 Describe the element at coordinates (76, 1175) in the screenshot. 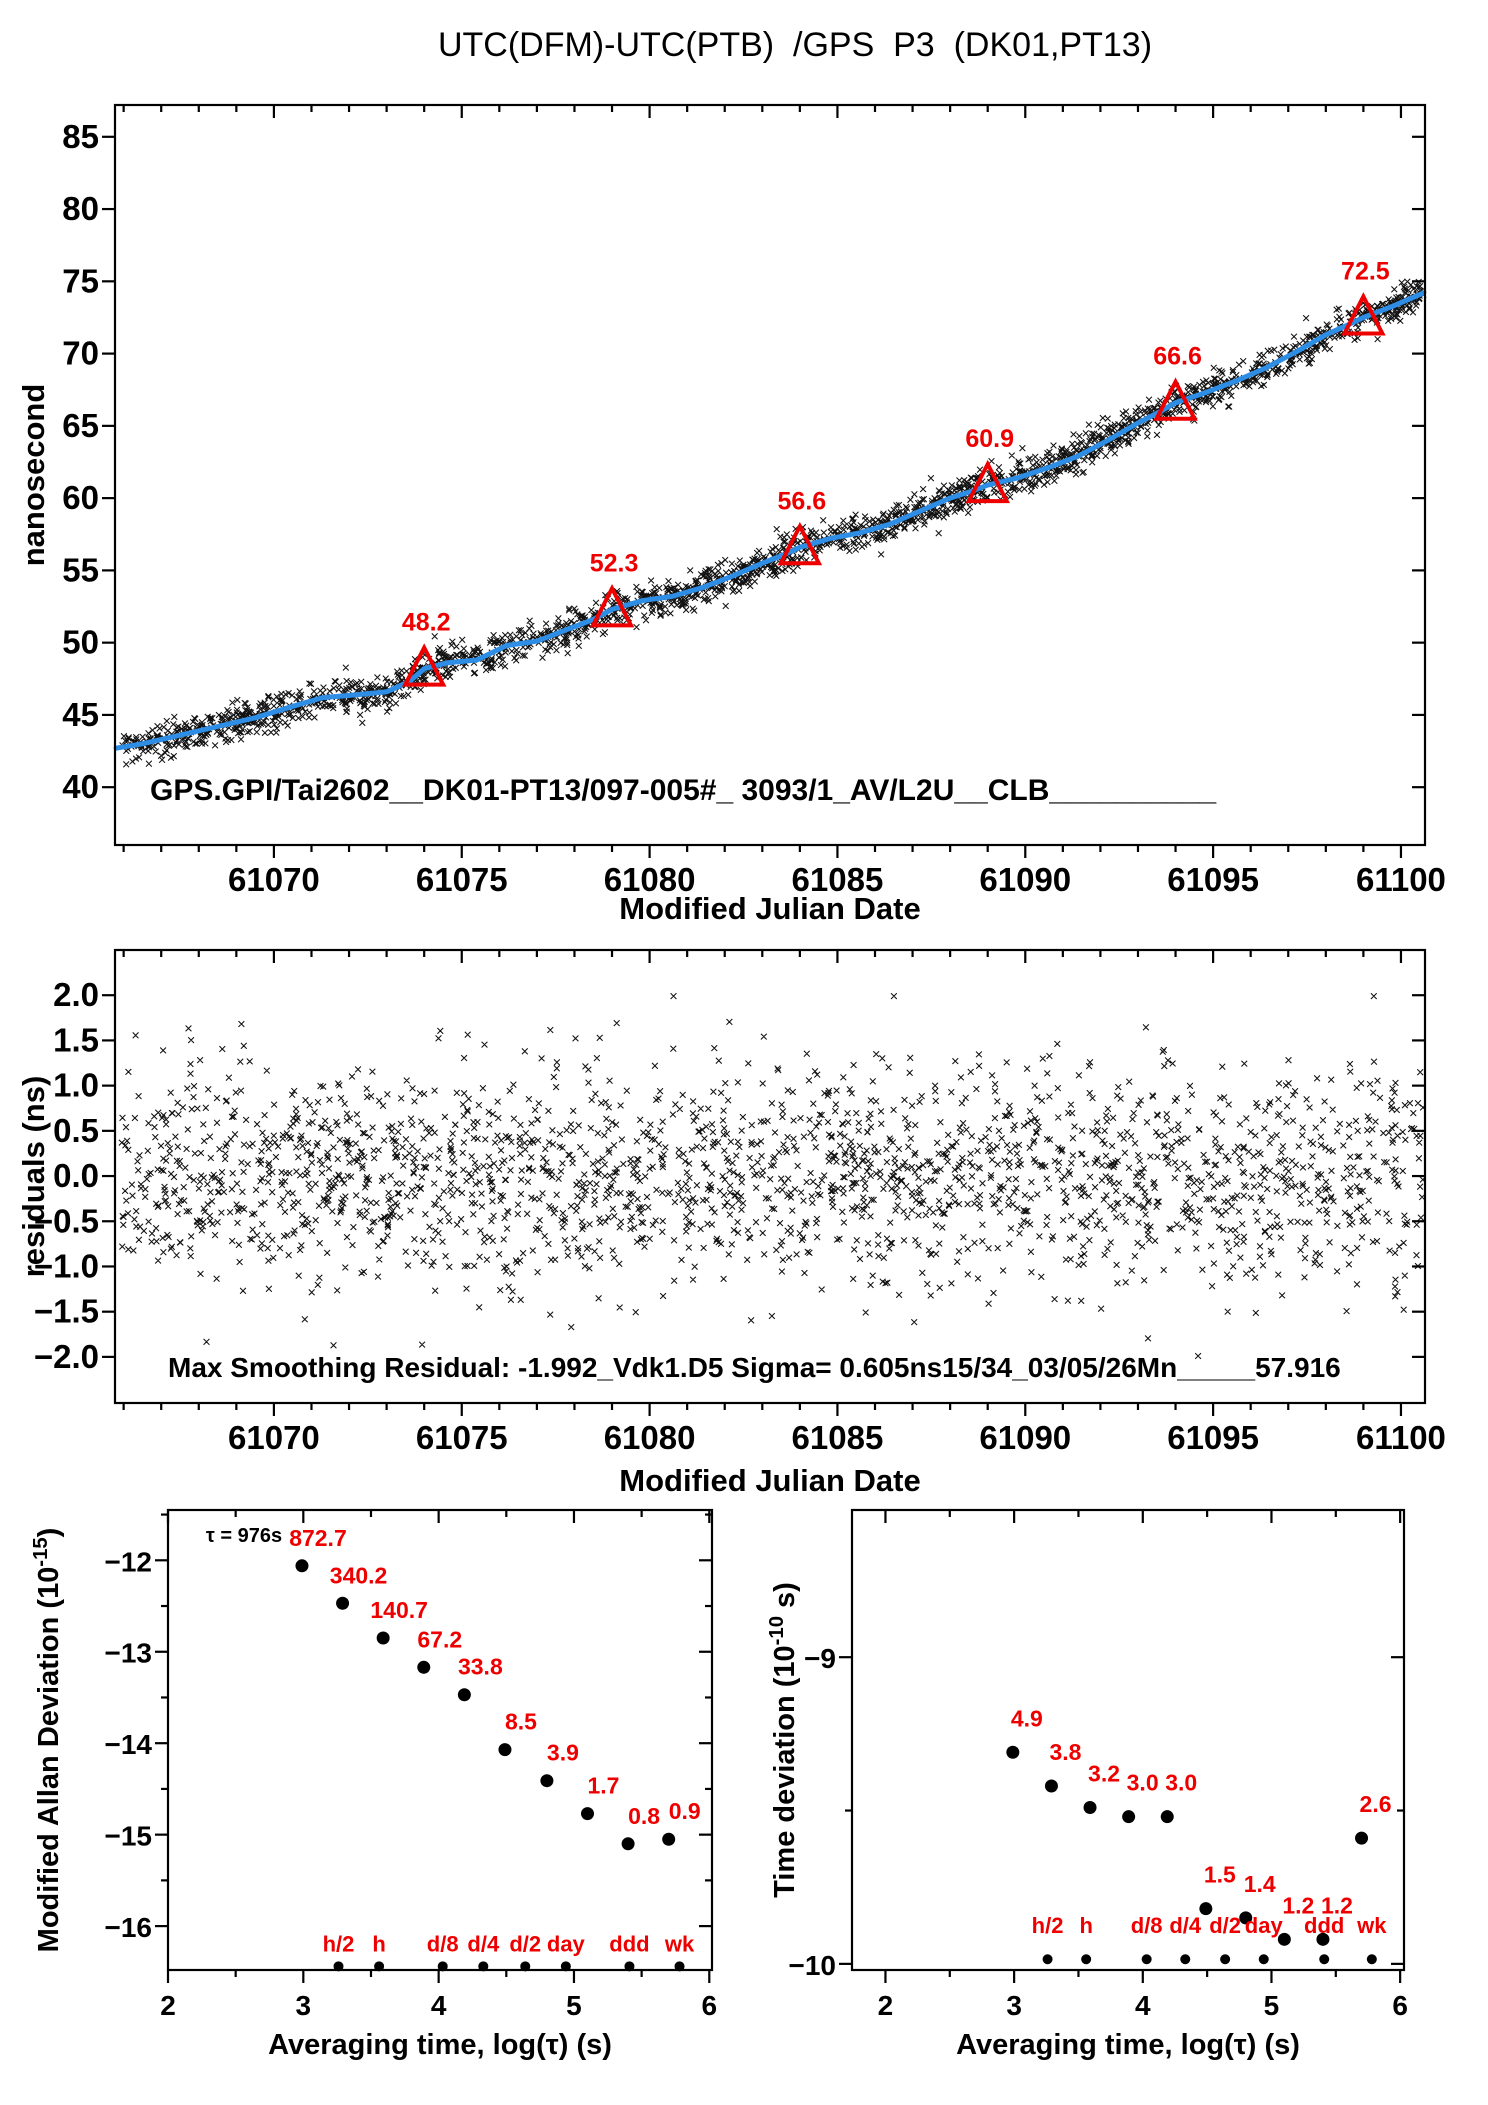

I see `y-tick-label: 0.0` at that location.